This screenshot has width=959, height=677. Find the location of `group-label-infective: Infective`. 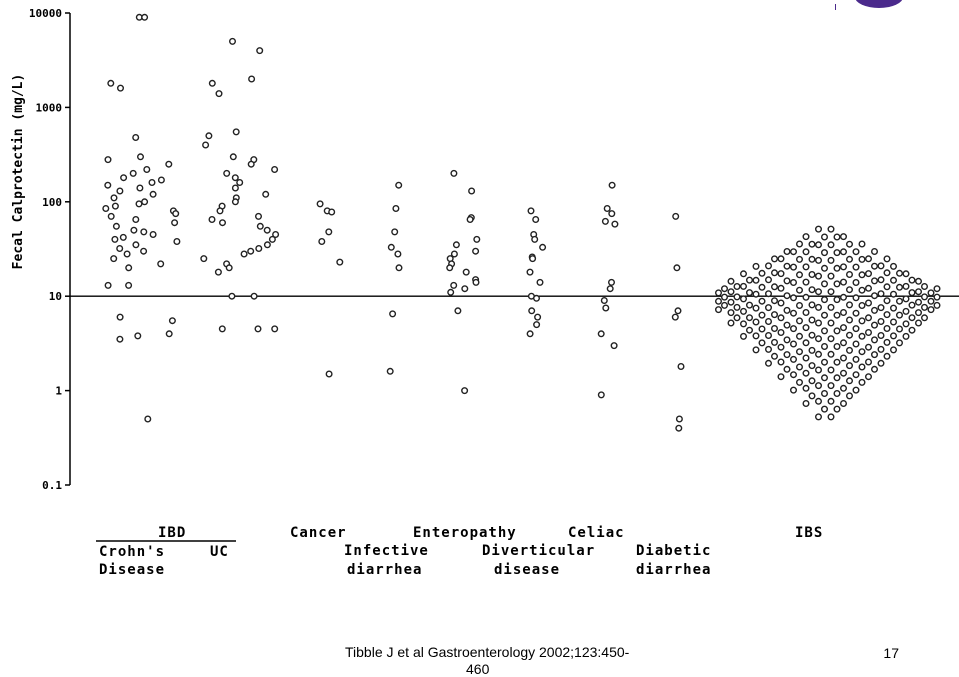

group-label-infective: Infective is located at coordinates (386, 551).